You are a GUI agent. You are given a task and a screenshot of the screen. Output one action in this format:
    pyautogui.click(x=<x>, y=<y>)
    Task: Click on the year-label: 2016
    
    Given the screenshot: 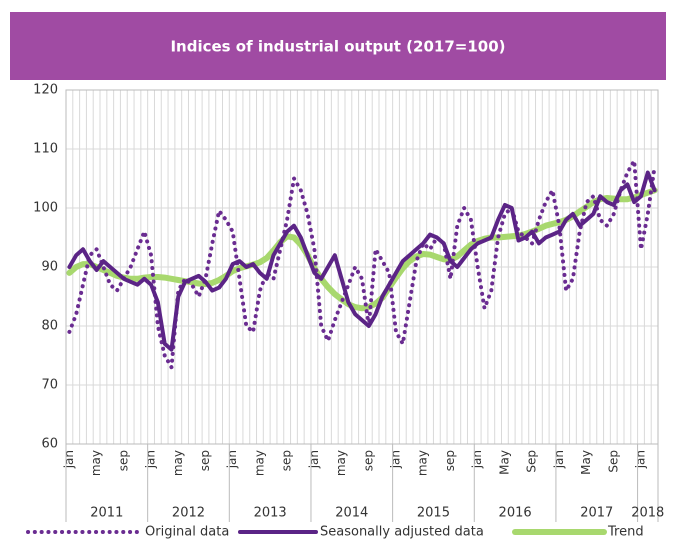 What is the action you would take?
    pyautogui.click(x=515, y=513)
    